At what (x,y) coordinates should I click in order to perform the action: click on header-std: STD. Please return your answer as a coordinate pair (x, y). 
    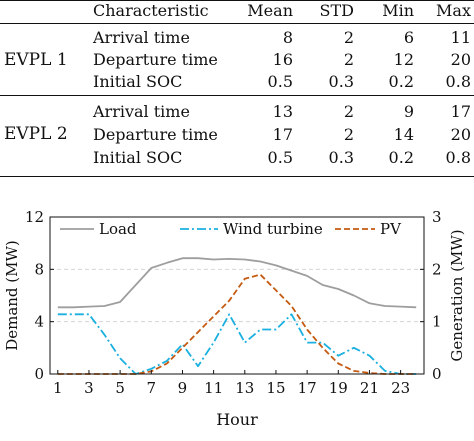
    Looking at the image, I should click on (336, 10).